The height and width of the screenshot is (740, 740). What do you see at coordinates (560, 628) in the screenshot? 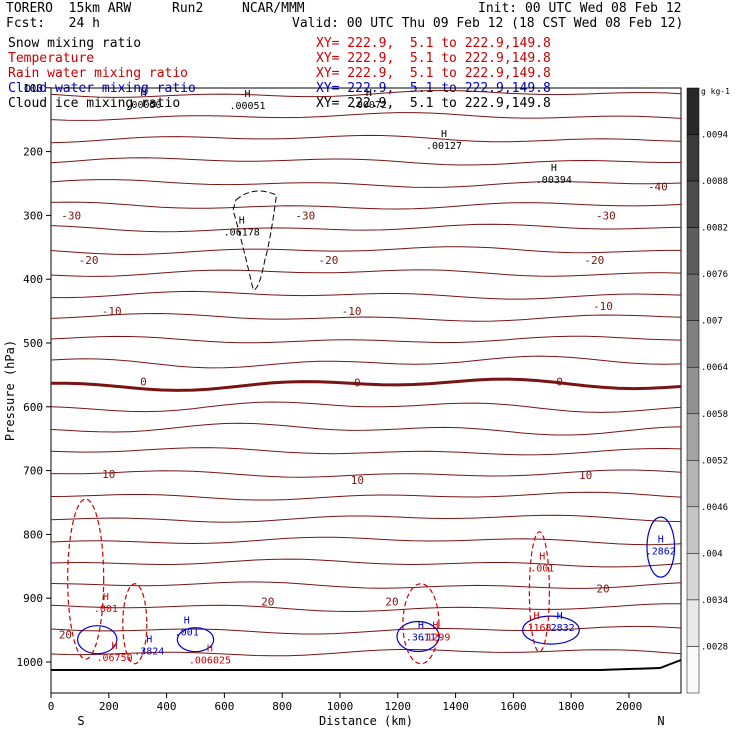
I see `maximum-label: .2832` at bounding box center [560, 628].